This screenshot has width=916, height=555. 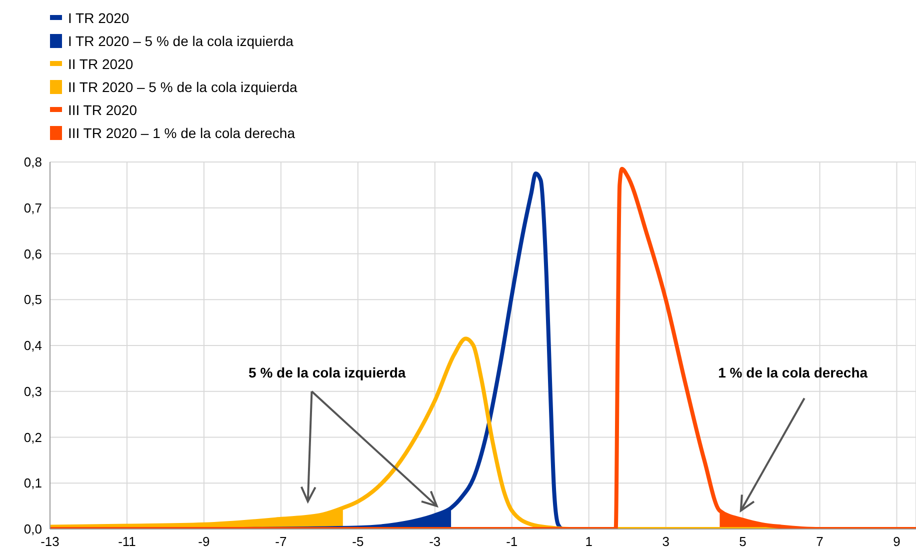 What do you see at coordinates (33, 254) in the screenshot?
I see `y-tick-label: 0,6` at bounding box center [33, 254].